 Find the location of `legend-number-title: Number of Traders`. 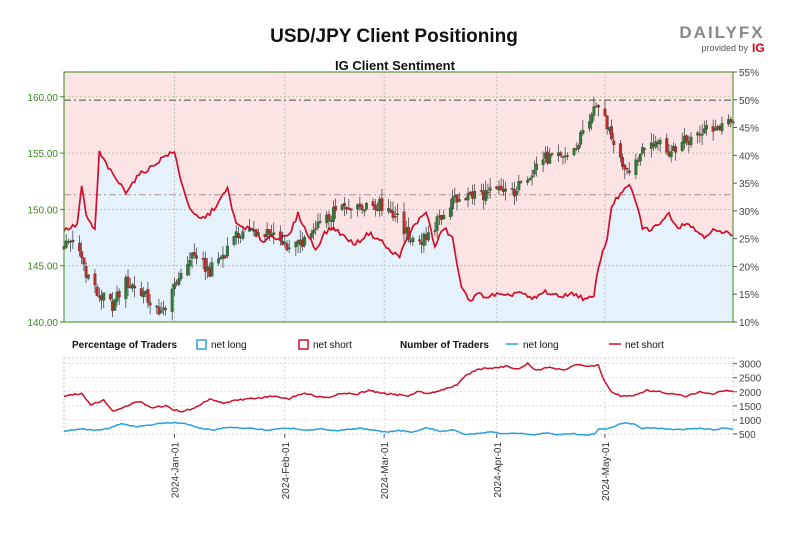

legend-number-title: Number of Traders is located at coordinates (444, 345).